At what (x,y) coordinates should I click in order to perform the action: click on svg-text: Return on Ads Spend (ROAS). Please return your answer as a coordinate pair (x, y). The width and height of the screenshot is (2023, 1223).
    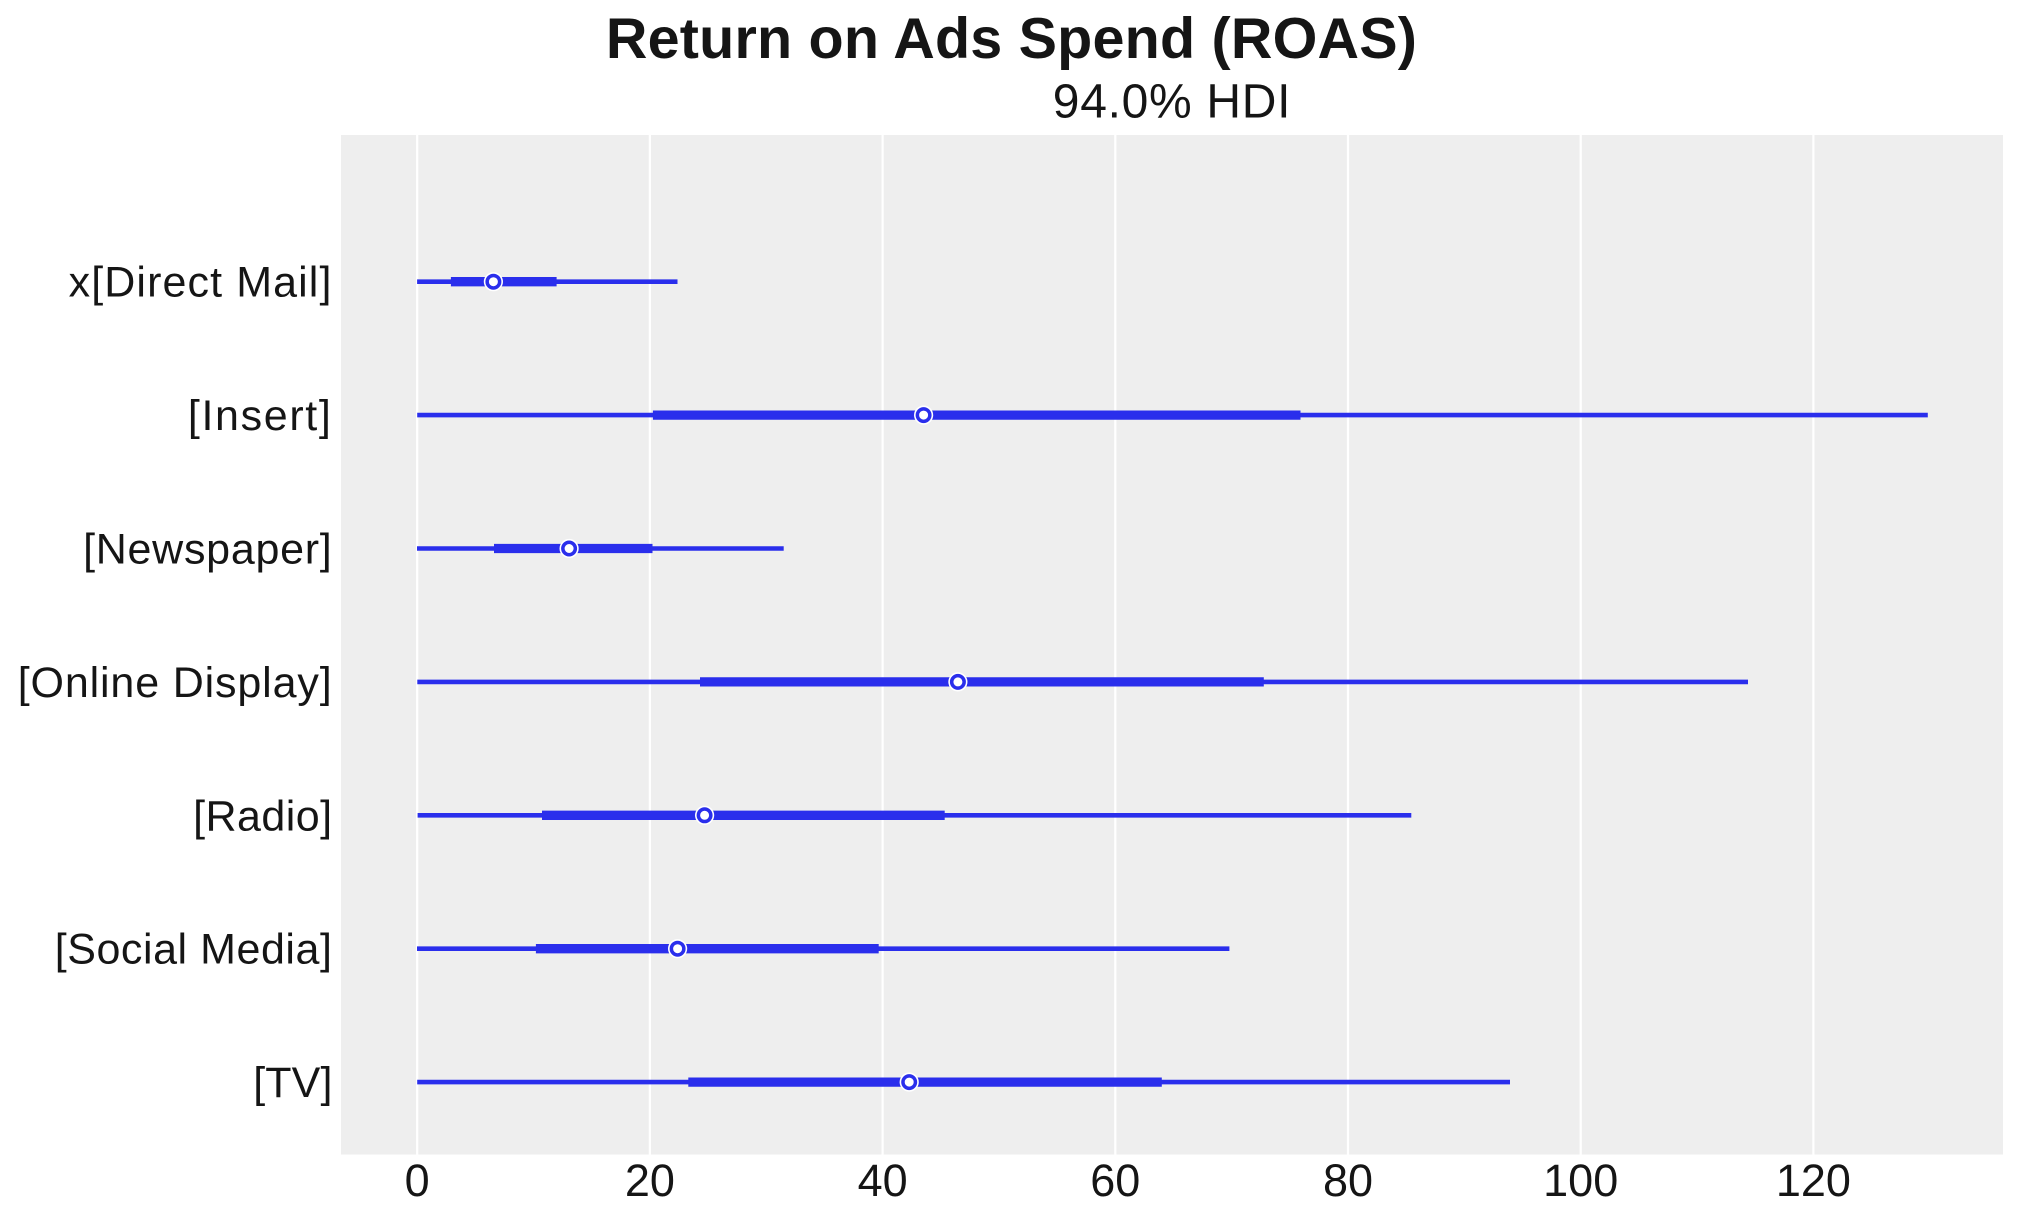
    Looking at the image, I should click on (1011, 39).